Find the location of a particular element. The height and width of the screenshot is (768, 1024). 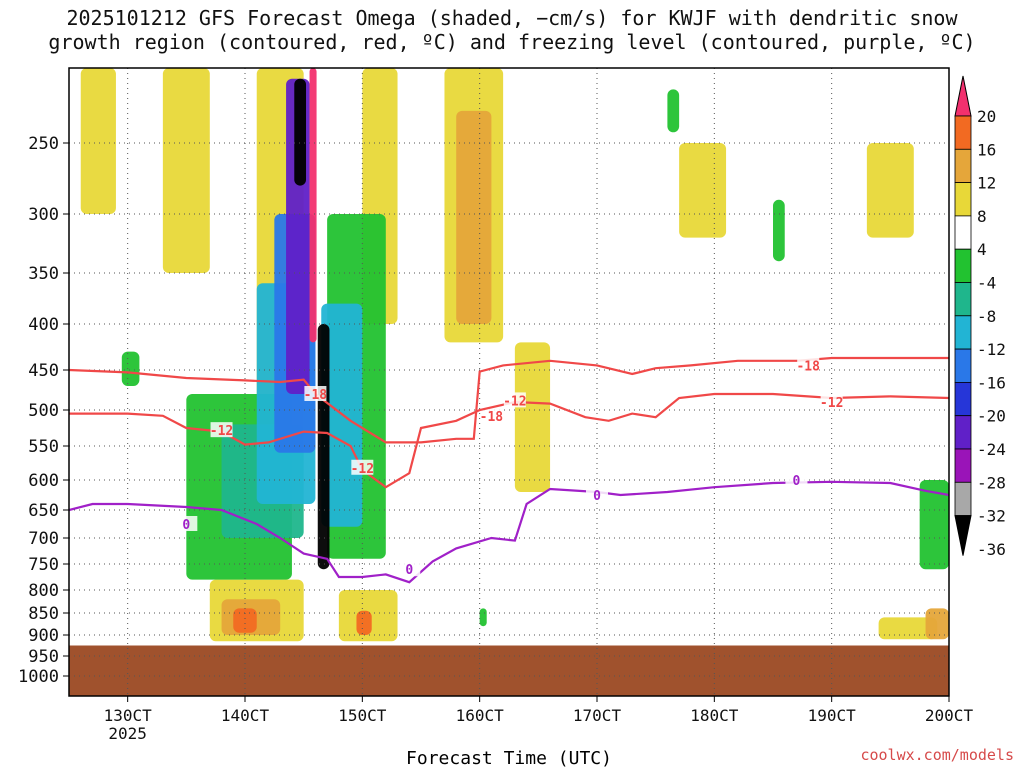

ground-layer is located at coordinates (509, 670).